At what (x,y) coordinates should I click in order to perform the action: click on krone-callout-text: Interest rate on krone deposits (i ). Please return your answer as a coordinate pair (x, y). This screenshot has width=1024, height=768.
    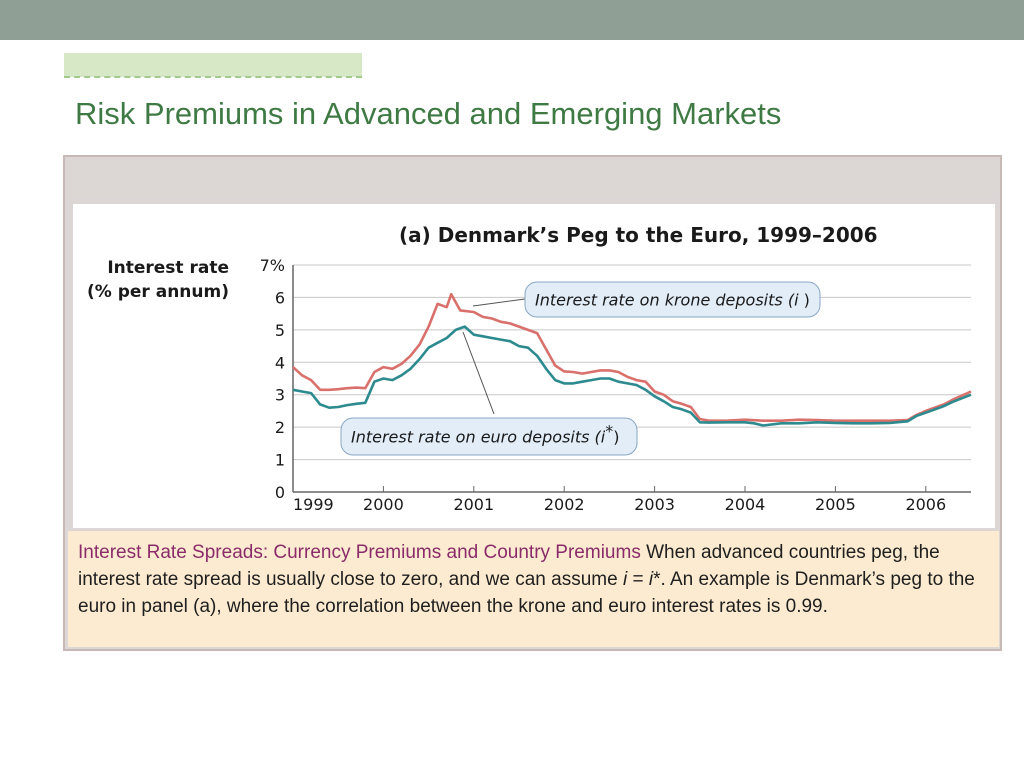
    Looking at the image, I should click on (672, 300).